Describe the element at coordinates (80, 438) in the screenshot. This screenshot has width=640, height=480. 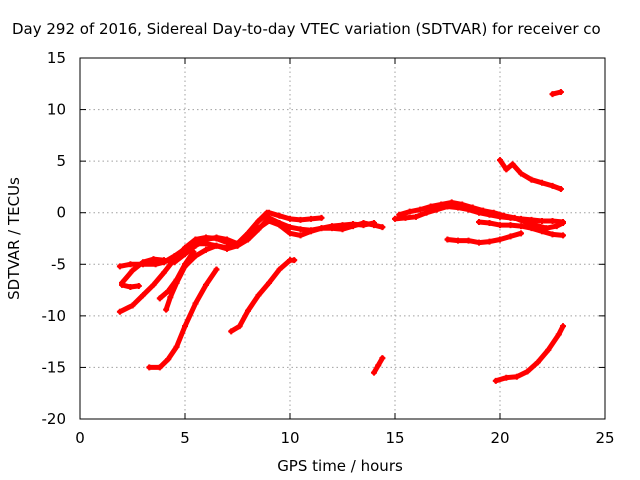
I see `x-tick-label: 0` at that location.